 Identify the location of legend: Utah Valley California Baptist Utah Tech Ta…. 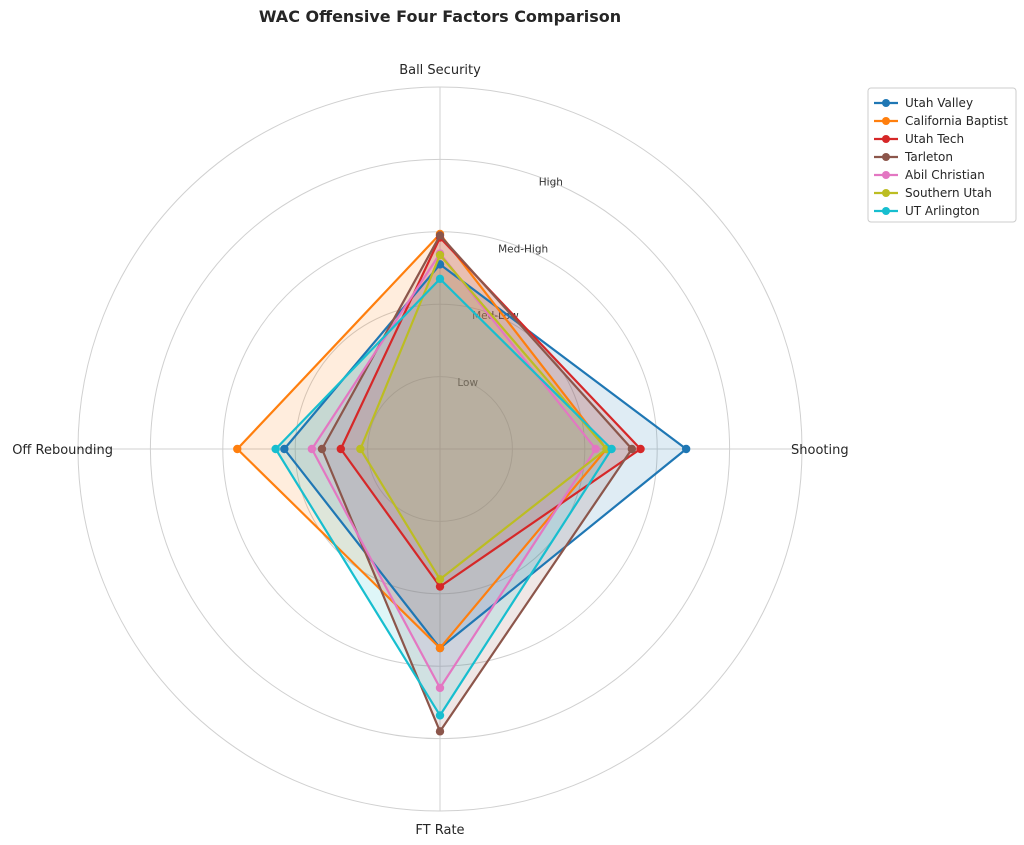
(942, 155).